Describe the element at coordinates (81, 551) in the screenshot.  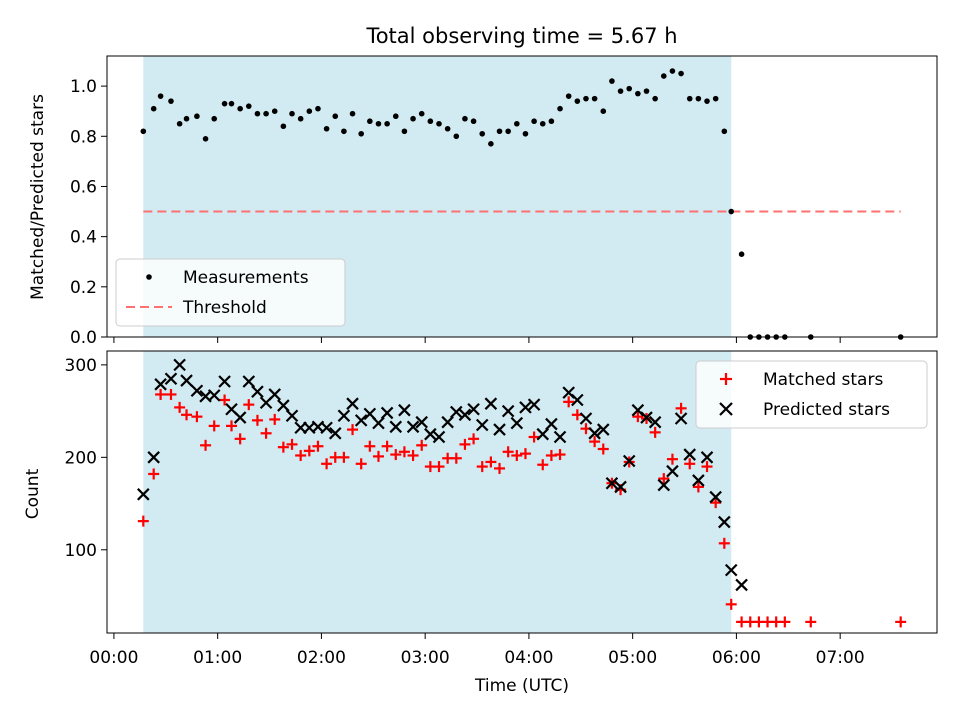
I see `y-tick-label: 100` at that location.